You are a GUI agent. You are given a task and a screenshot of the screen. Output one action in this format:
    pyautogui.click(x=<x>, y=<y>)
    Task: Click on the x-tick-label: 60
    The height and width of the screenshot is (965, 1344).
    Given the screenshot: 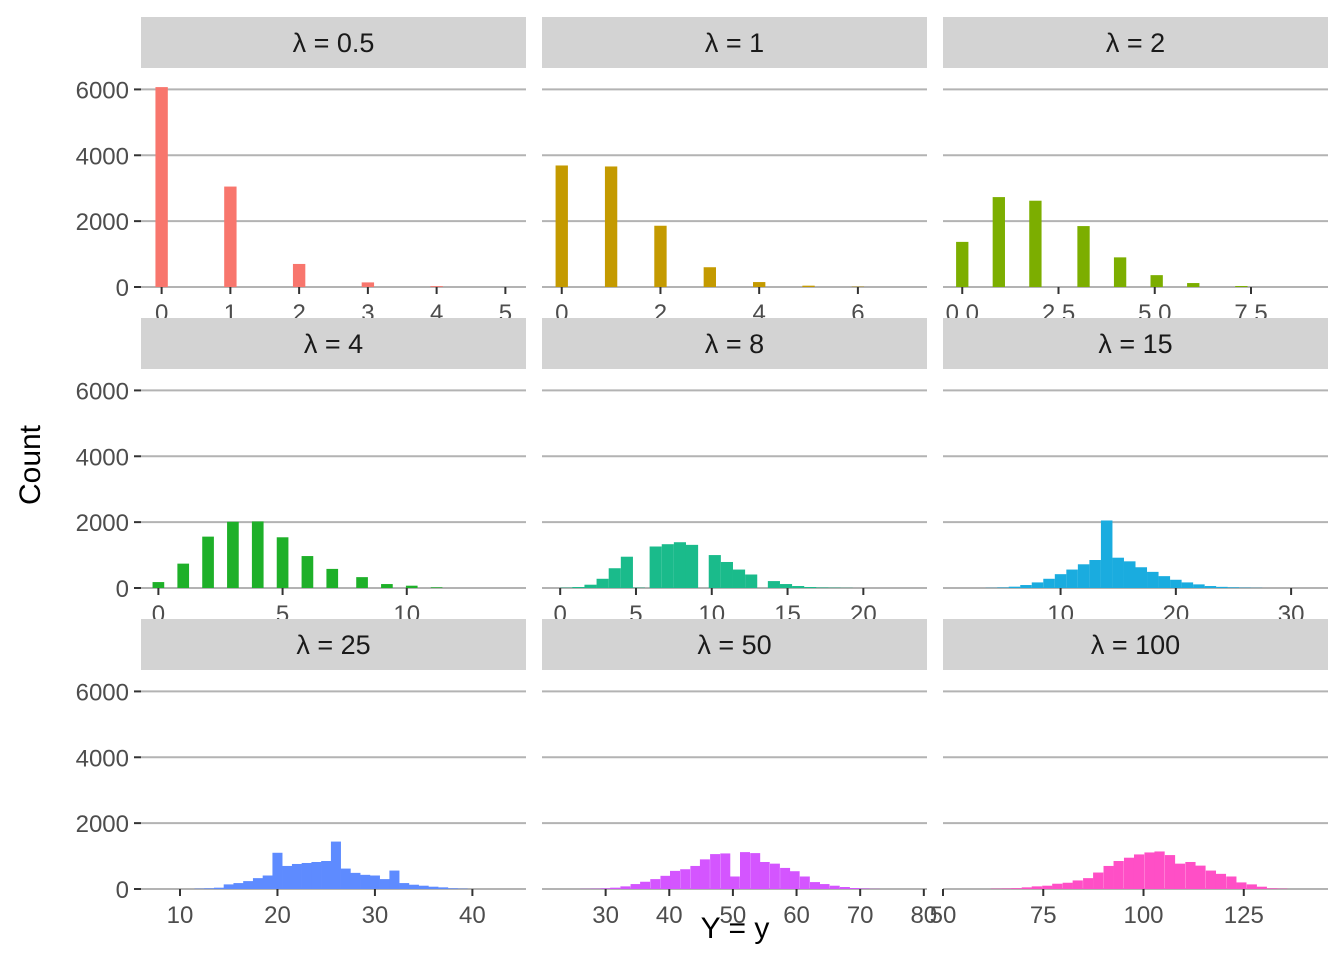 What is the action you would take?
    pyautogui.click(x=796, y=915)
    